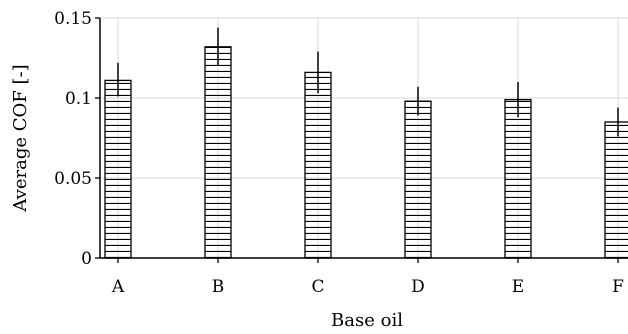  What do you see at coordinates (518, 287) in the screenshot?
I see `x-tick-label-E: E` at bounding box center [518, 287].